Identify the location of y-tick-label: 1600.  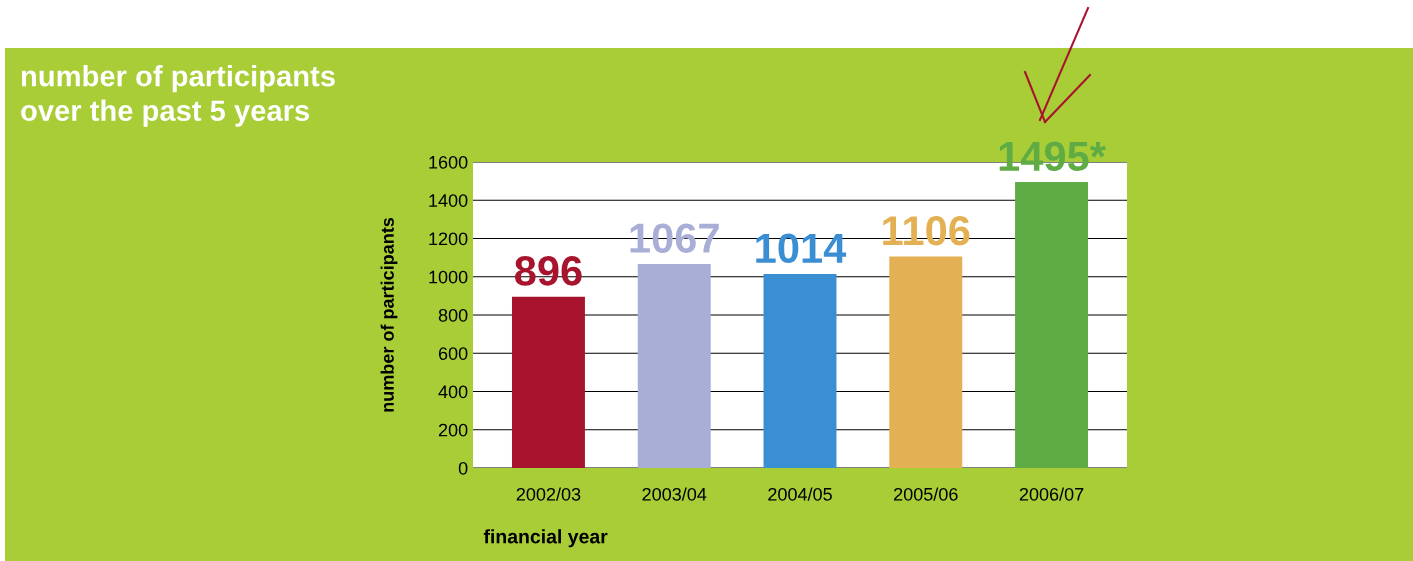
(448, 162).